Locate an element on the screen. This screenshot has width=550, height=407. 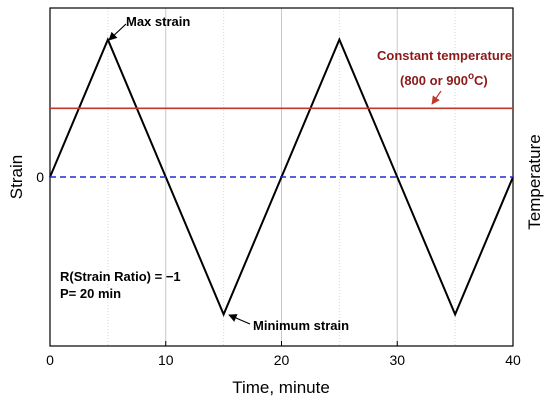
x-tick-label: 30 is located at coordinates (397, 360).